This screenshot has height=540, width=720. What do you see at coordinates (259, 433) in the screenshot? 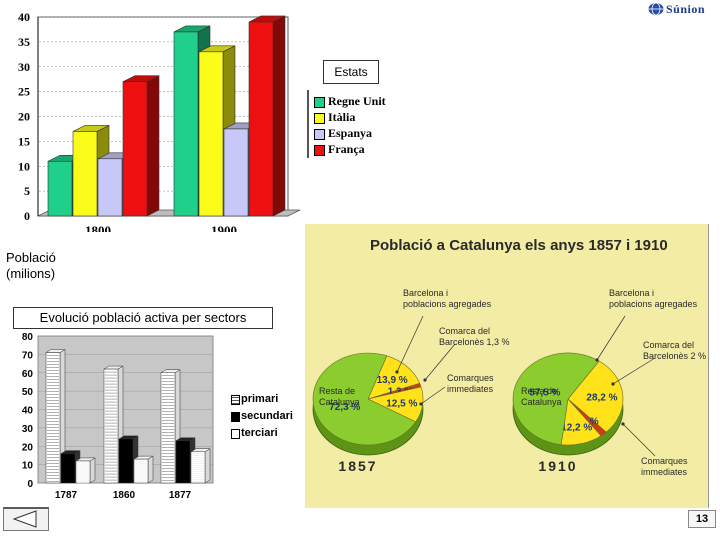
I see `legend-label: terciari` at bounding box center [259, 433].